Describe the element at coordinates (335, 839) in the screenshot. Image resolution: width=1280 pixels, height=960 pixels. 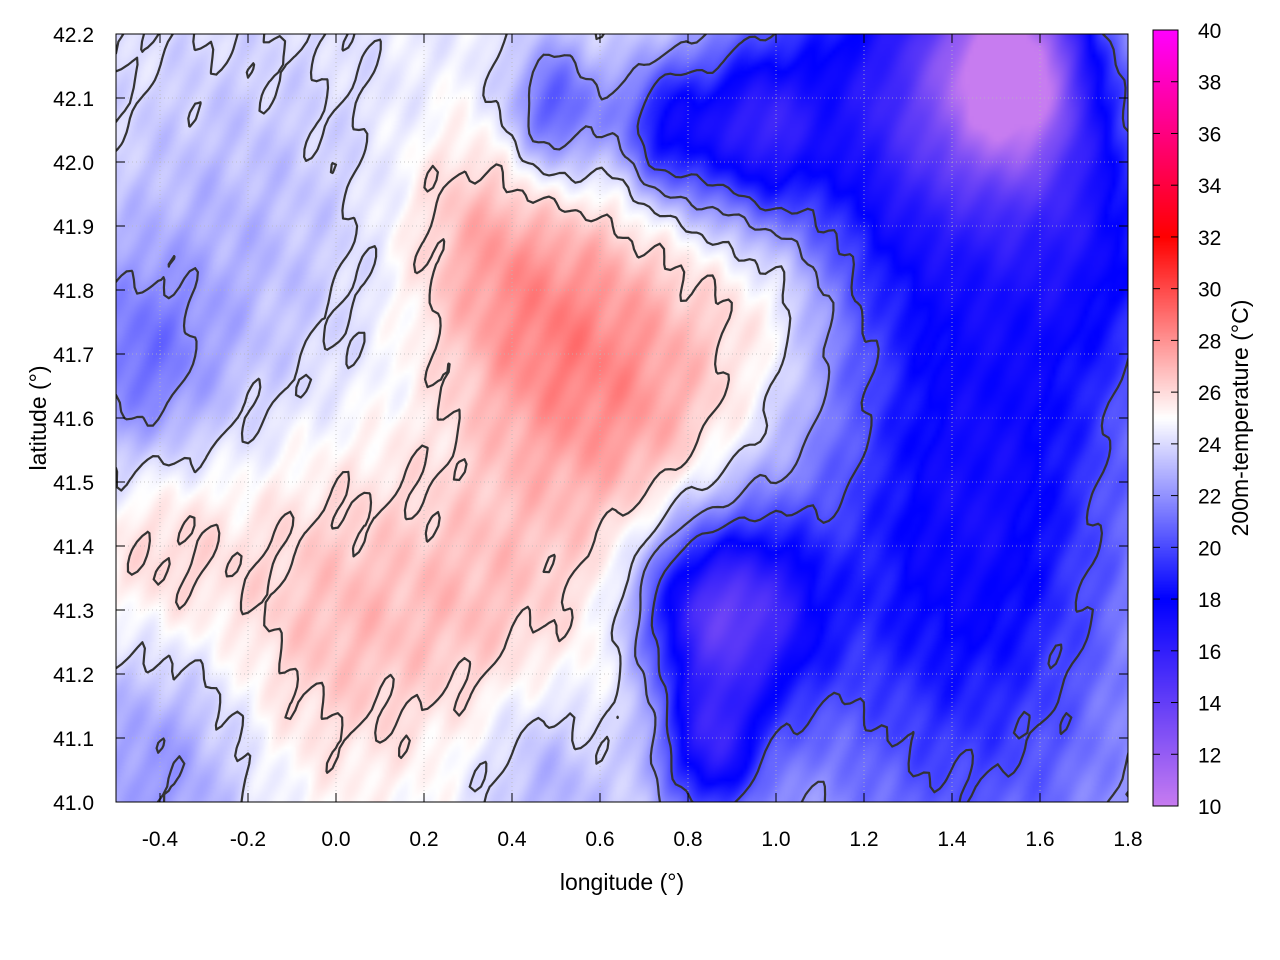
I see `x-tick-label: 0.0` at that location.